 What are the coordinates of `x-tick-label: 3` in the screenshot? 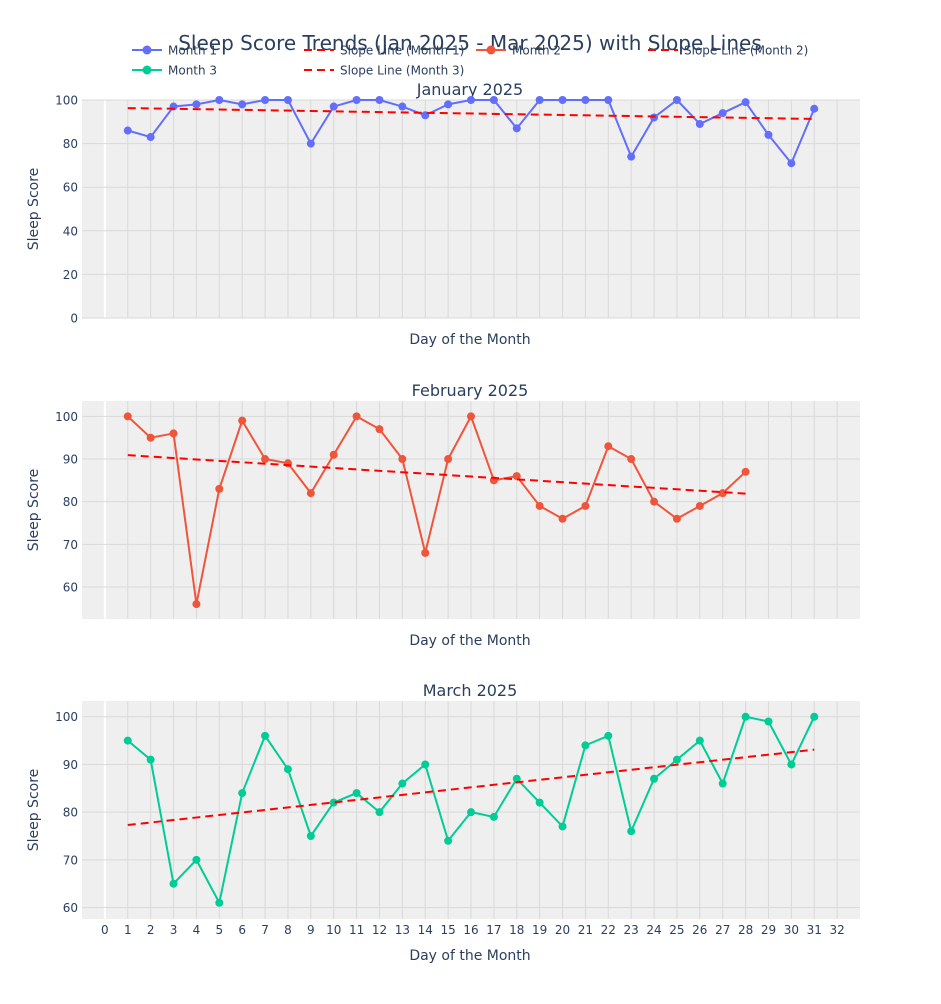 It's located at (174, 930).